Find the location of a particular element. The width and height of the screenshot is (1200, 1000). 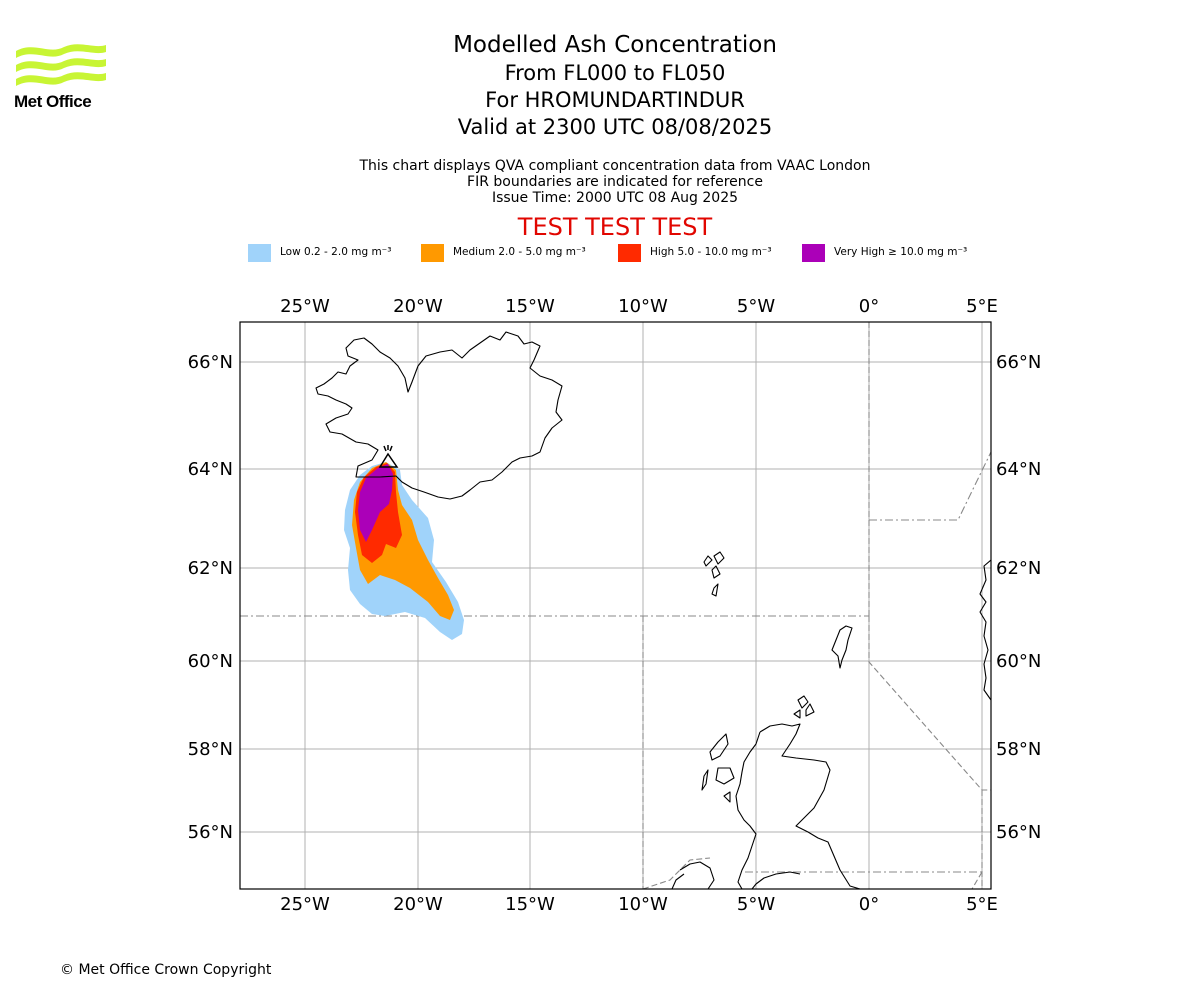

chart-title: Modelled Ash Concentration is located at coordinates (615, 45).